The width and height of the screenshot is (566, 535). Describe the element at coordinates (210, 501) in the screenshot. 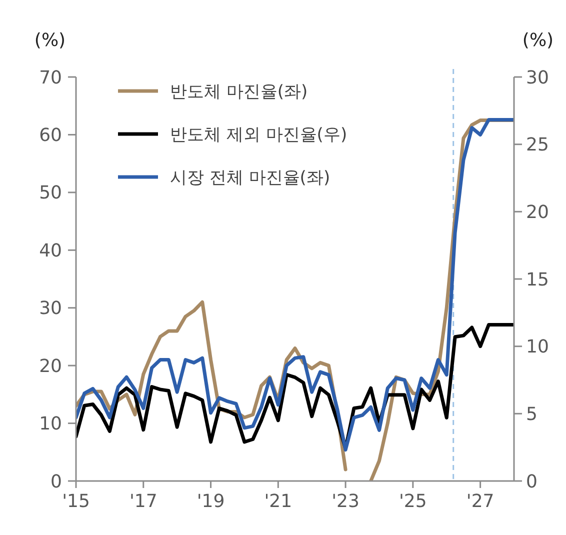

I see `x-tick-label: '19` at that location.